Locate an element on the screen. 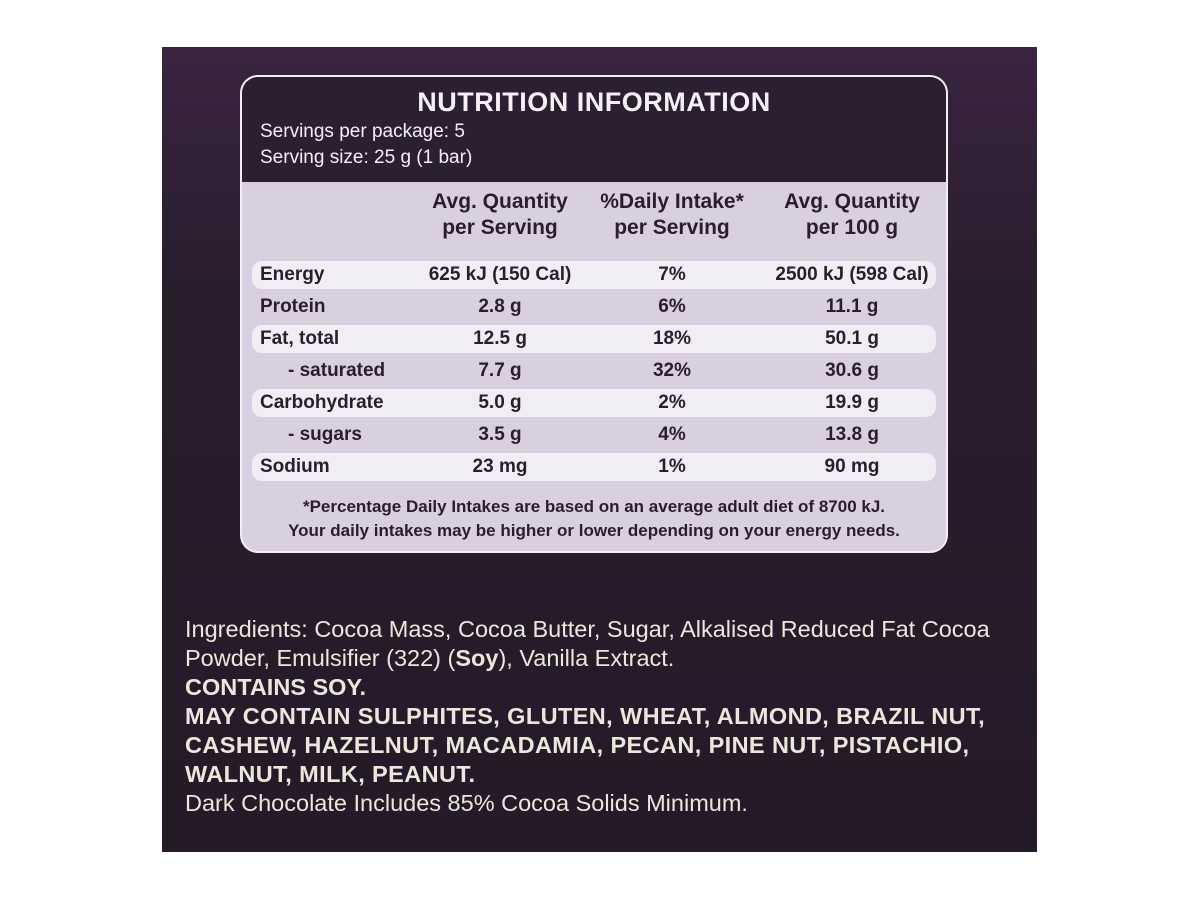 The height and width of the screenshot is (900, 1200). table-row: - saturated 7.7 g 32% 30.6 g is located at coordinates (594, 371).